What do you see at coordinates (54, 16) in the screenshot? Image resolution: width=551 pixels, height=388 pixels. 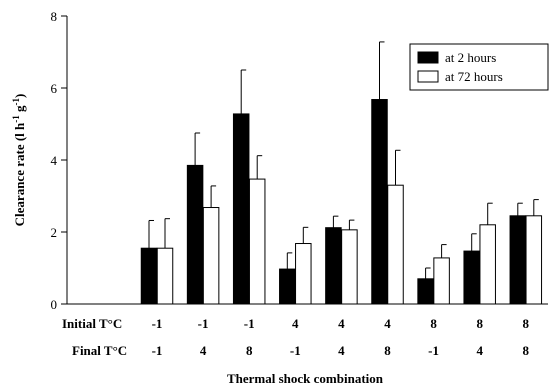 I see `y-tick-label: 8` at bounding box center [54, 16].